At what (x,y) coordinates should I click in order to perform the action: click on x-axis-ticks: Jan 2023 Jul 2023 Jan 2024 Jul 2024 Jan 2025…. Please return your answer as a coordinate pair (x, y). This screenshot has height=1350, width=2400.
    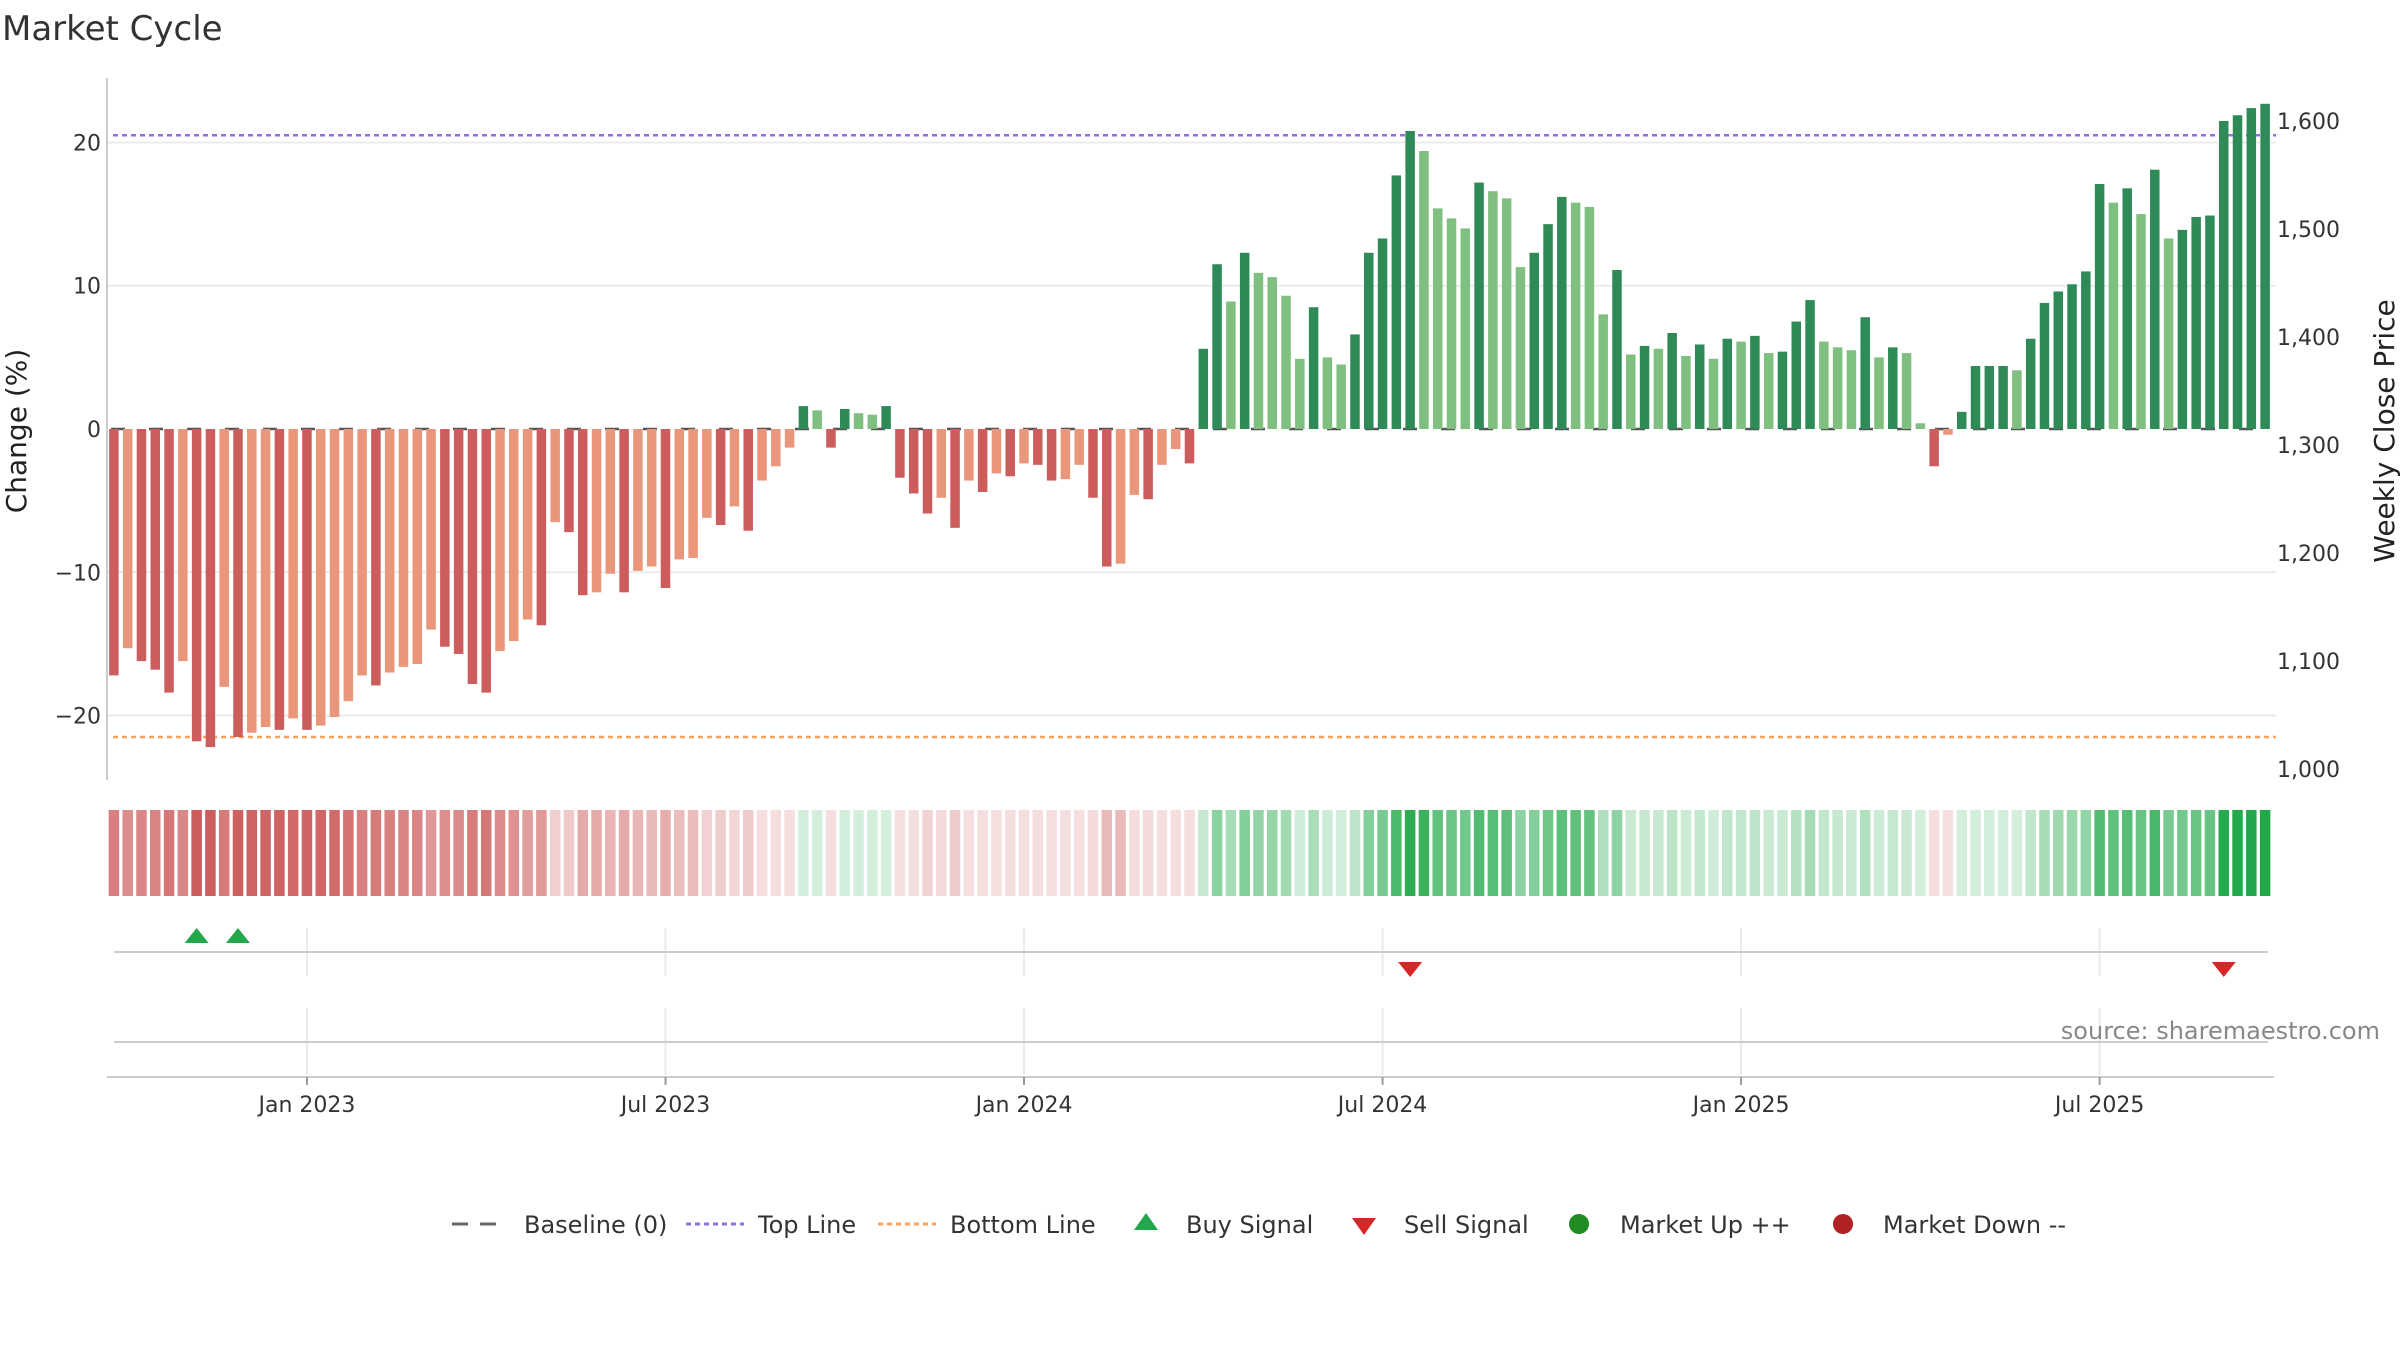
    Looking at the image, I should click on (1200, 1097).